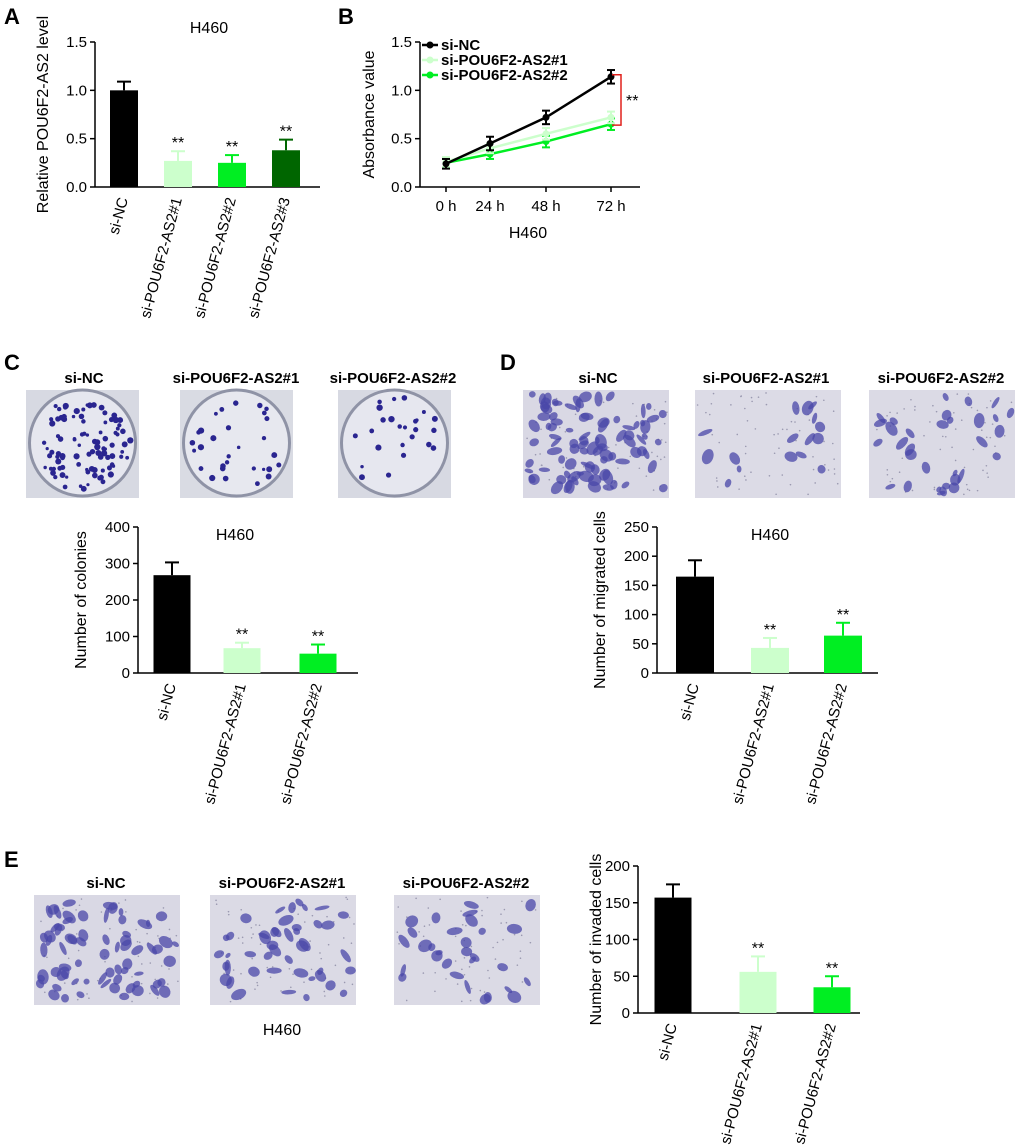 The width and height of the screenshot is (1020, 1146). I want to click on y-tick-label: 1.0, so click(76, 90).